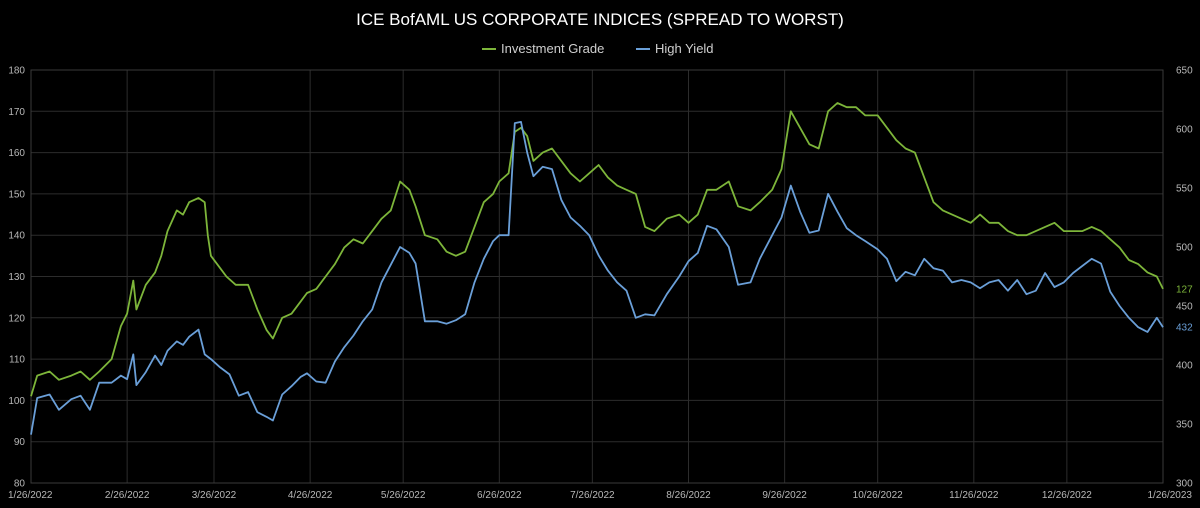 Image resolution: width=1200 pixels, height=508 pixels. Describe the element at coordinates (16, 401) in the screenshot. I see `y-left-tick-label: 100` at that location.